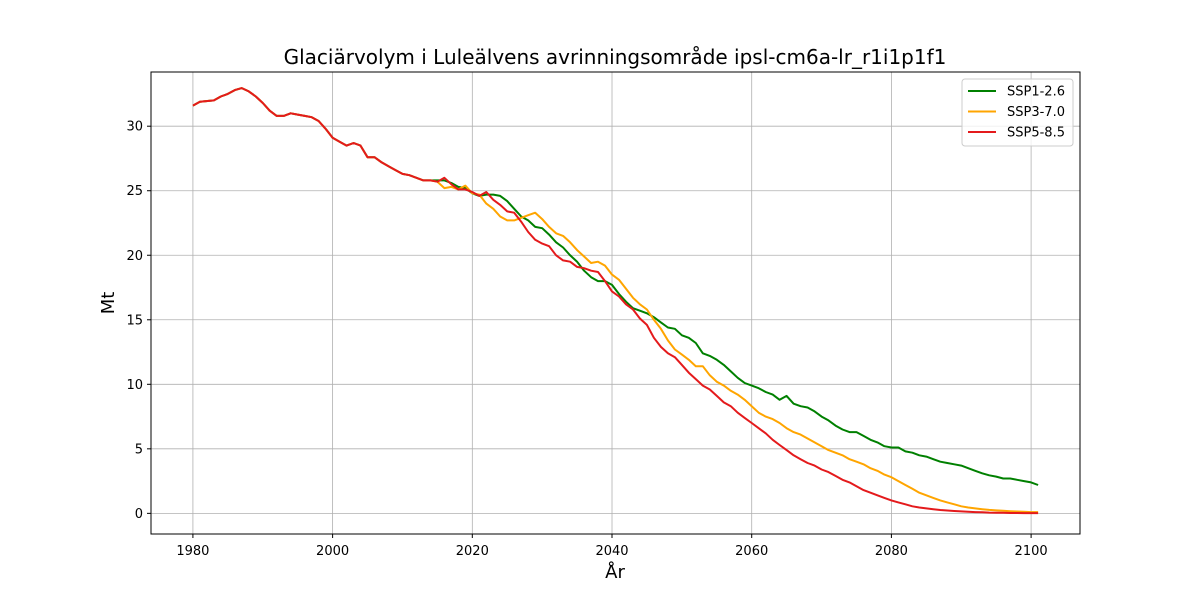 The height and width of the screenshot is (600, 1200). Describe the element at coordinates (611, 551) in the screenshot. I see `x-tick-label: 2040` at that location.